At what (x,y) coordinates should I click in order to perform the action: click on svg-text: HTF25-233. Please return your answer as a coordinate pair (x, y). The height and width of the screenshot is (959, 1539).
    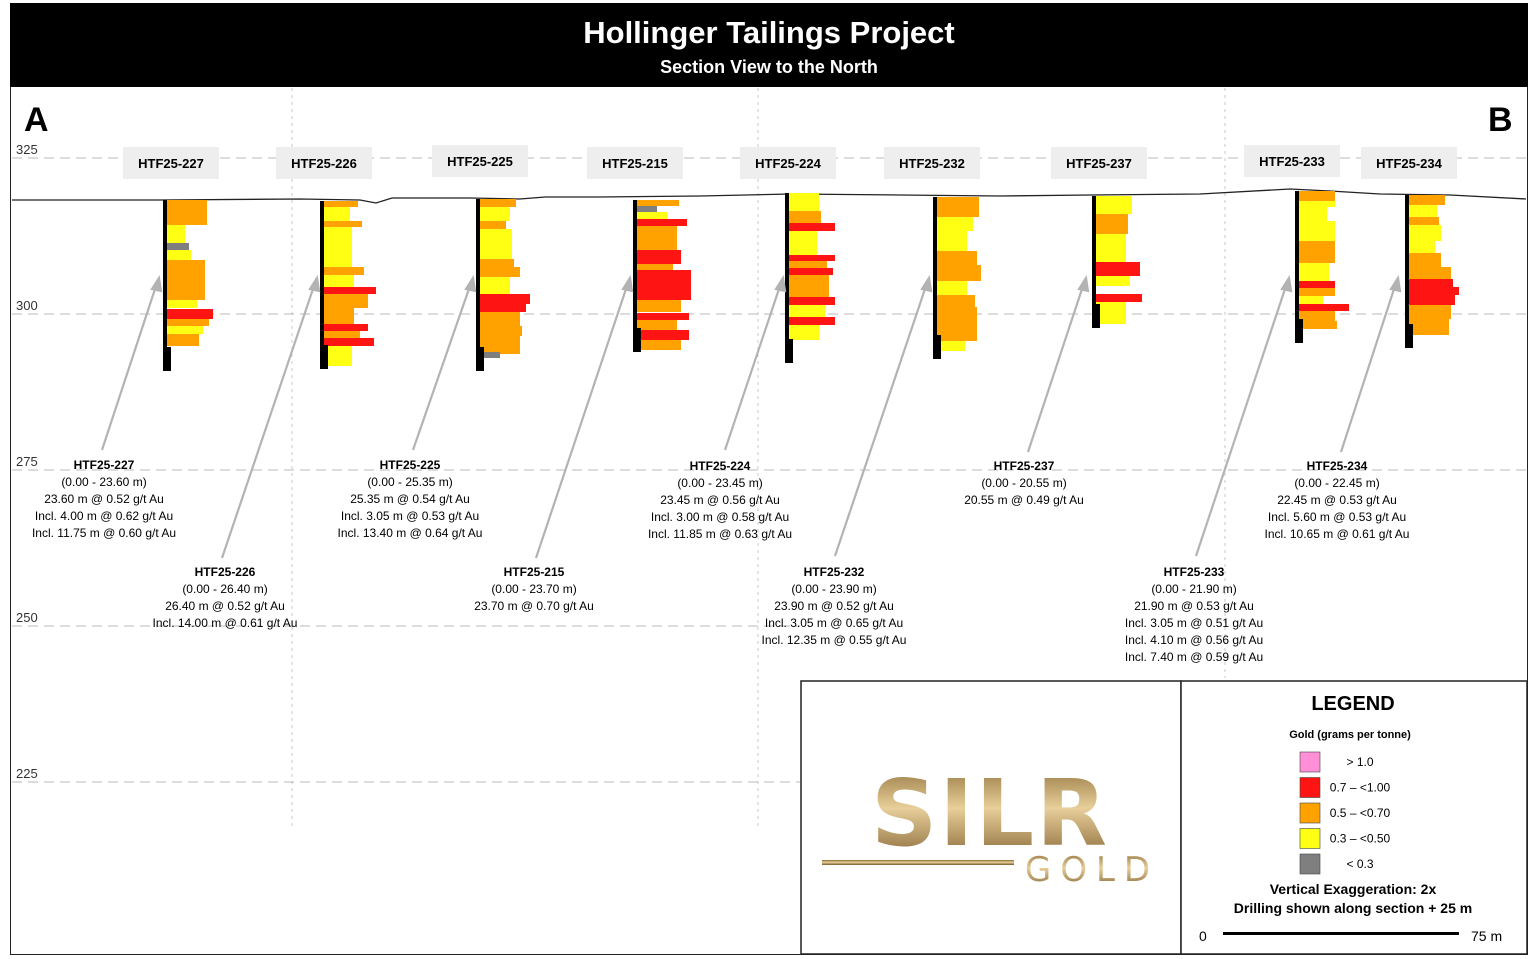
    Looking at the image, I should click on (1292, 161).